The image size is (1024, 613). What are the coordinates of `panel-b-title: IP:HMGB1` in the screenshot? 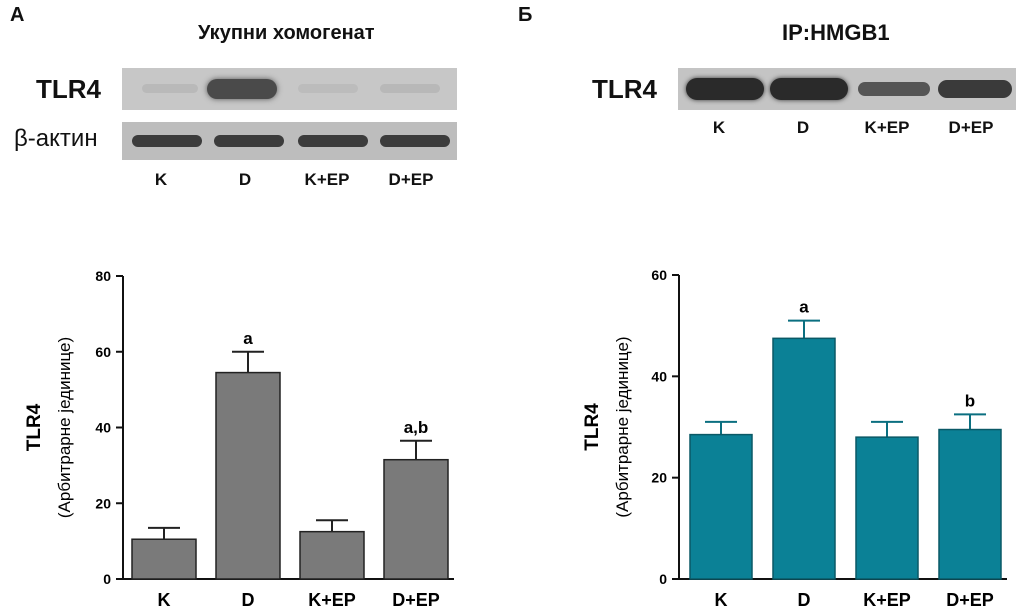 It's located at (836, 32).